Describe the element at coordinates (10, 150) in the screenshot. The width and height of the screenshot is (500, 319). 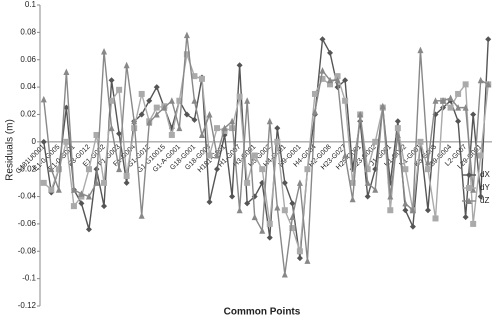
I see `y-axis-title: Residuals (m)` at that location.